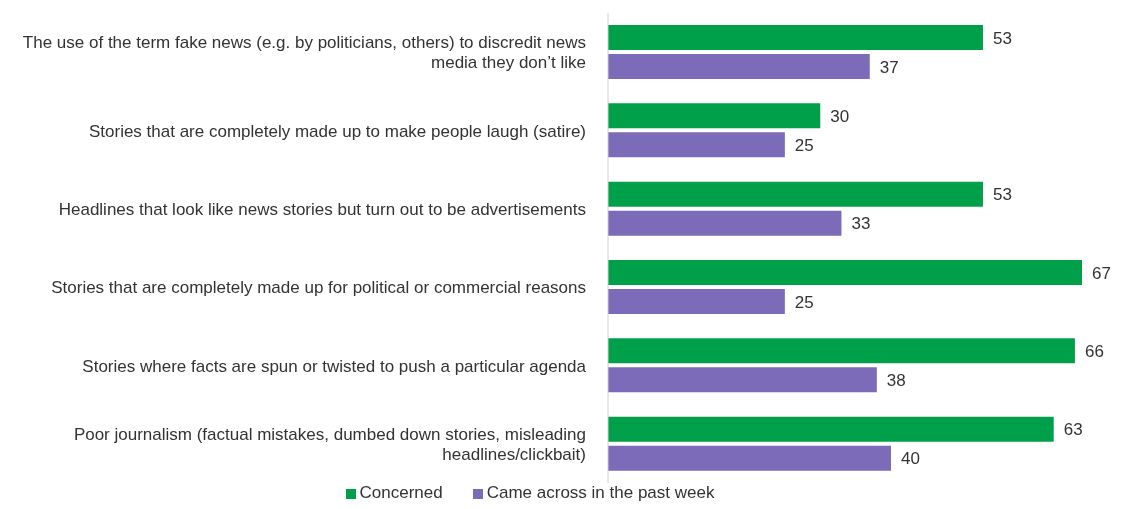 Image resolution: width=1135 pixels, height=509 pixels. I want to click on data-label: 37, so click(889, 67).